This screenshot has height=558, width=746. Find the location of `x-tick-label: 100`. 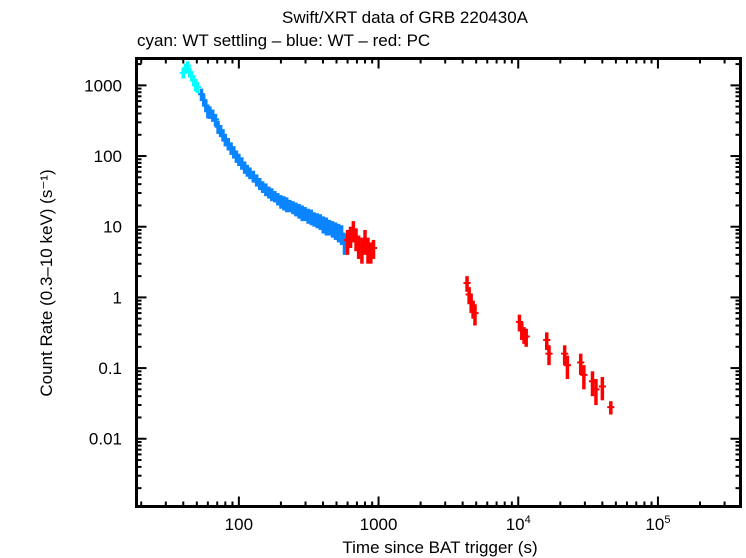

x-tick-label: 100 is located at coordinates (239, 524).